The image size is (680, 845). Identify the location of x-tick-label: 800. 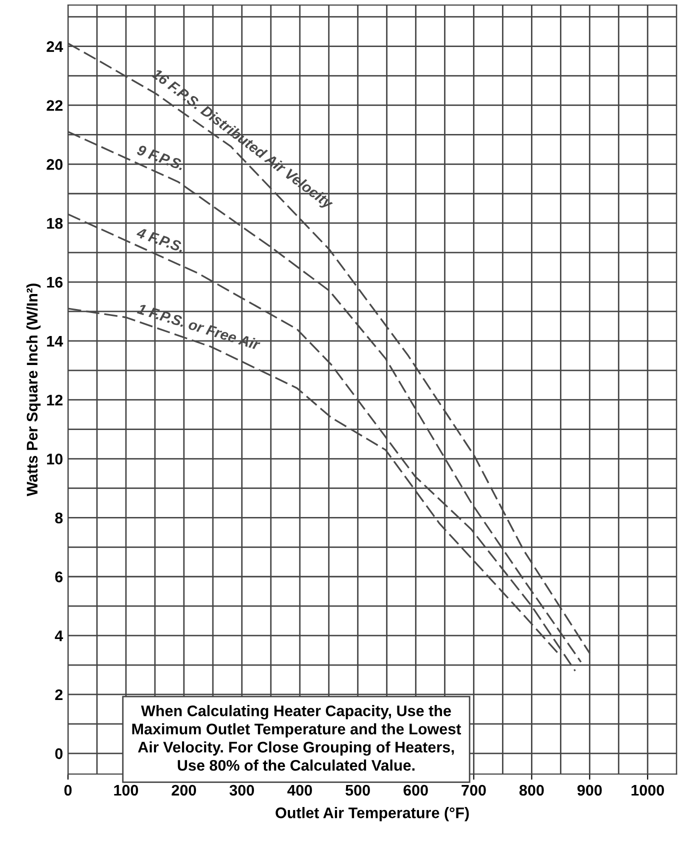
(531, 790).